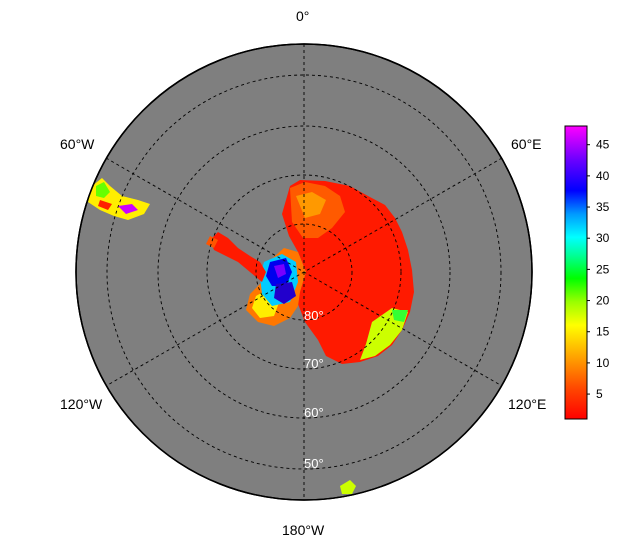  What do you see at coordinates (128, 209) in the screenshot?
I see `south-america-purple` at bounding box center [128, 209].